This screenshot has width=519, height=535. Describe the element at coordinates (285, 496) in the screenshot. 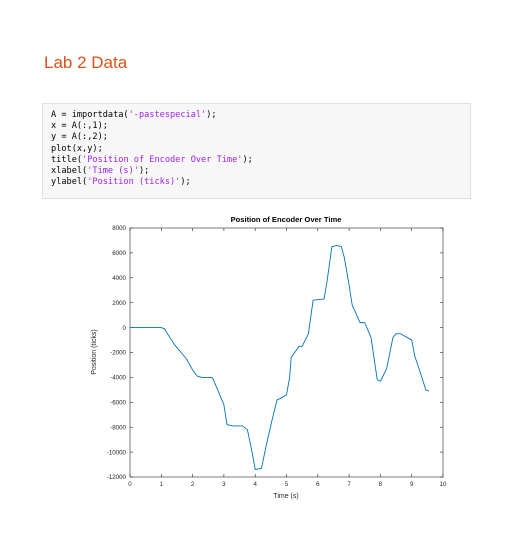

I see `x-axis-label: Time (s)` at that location.